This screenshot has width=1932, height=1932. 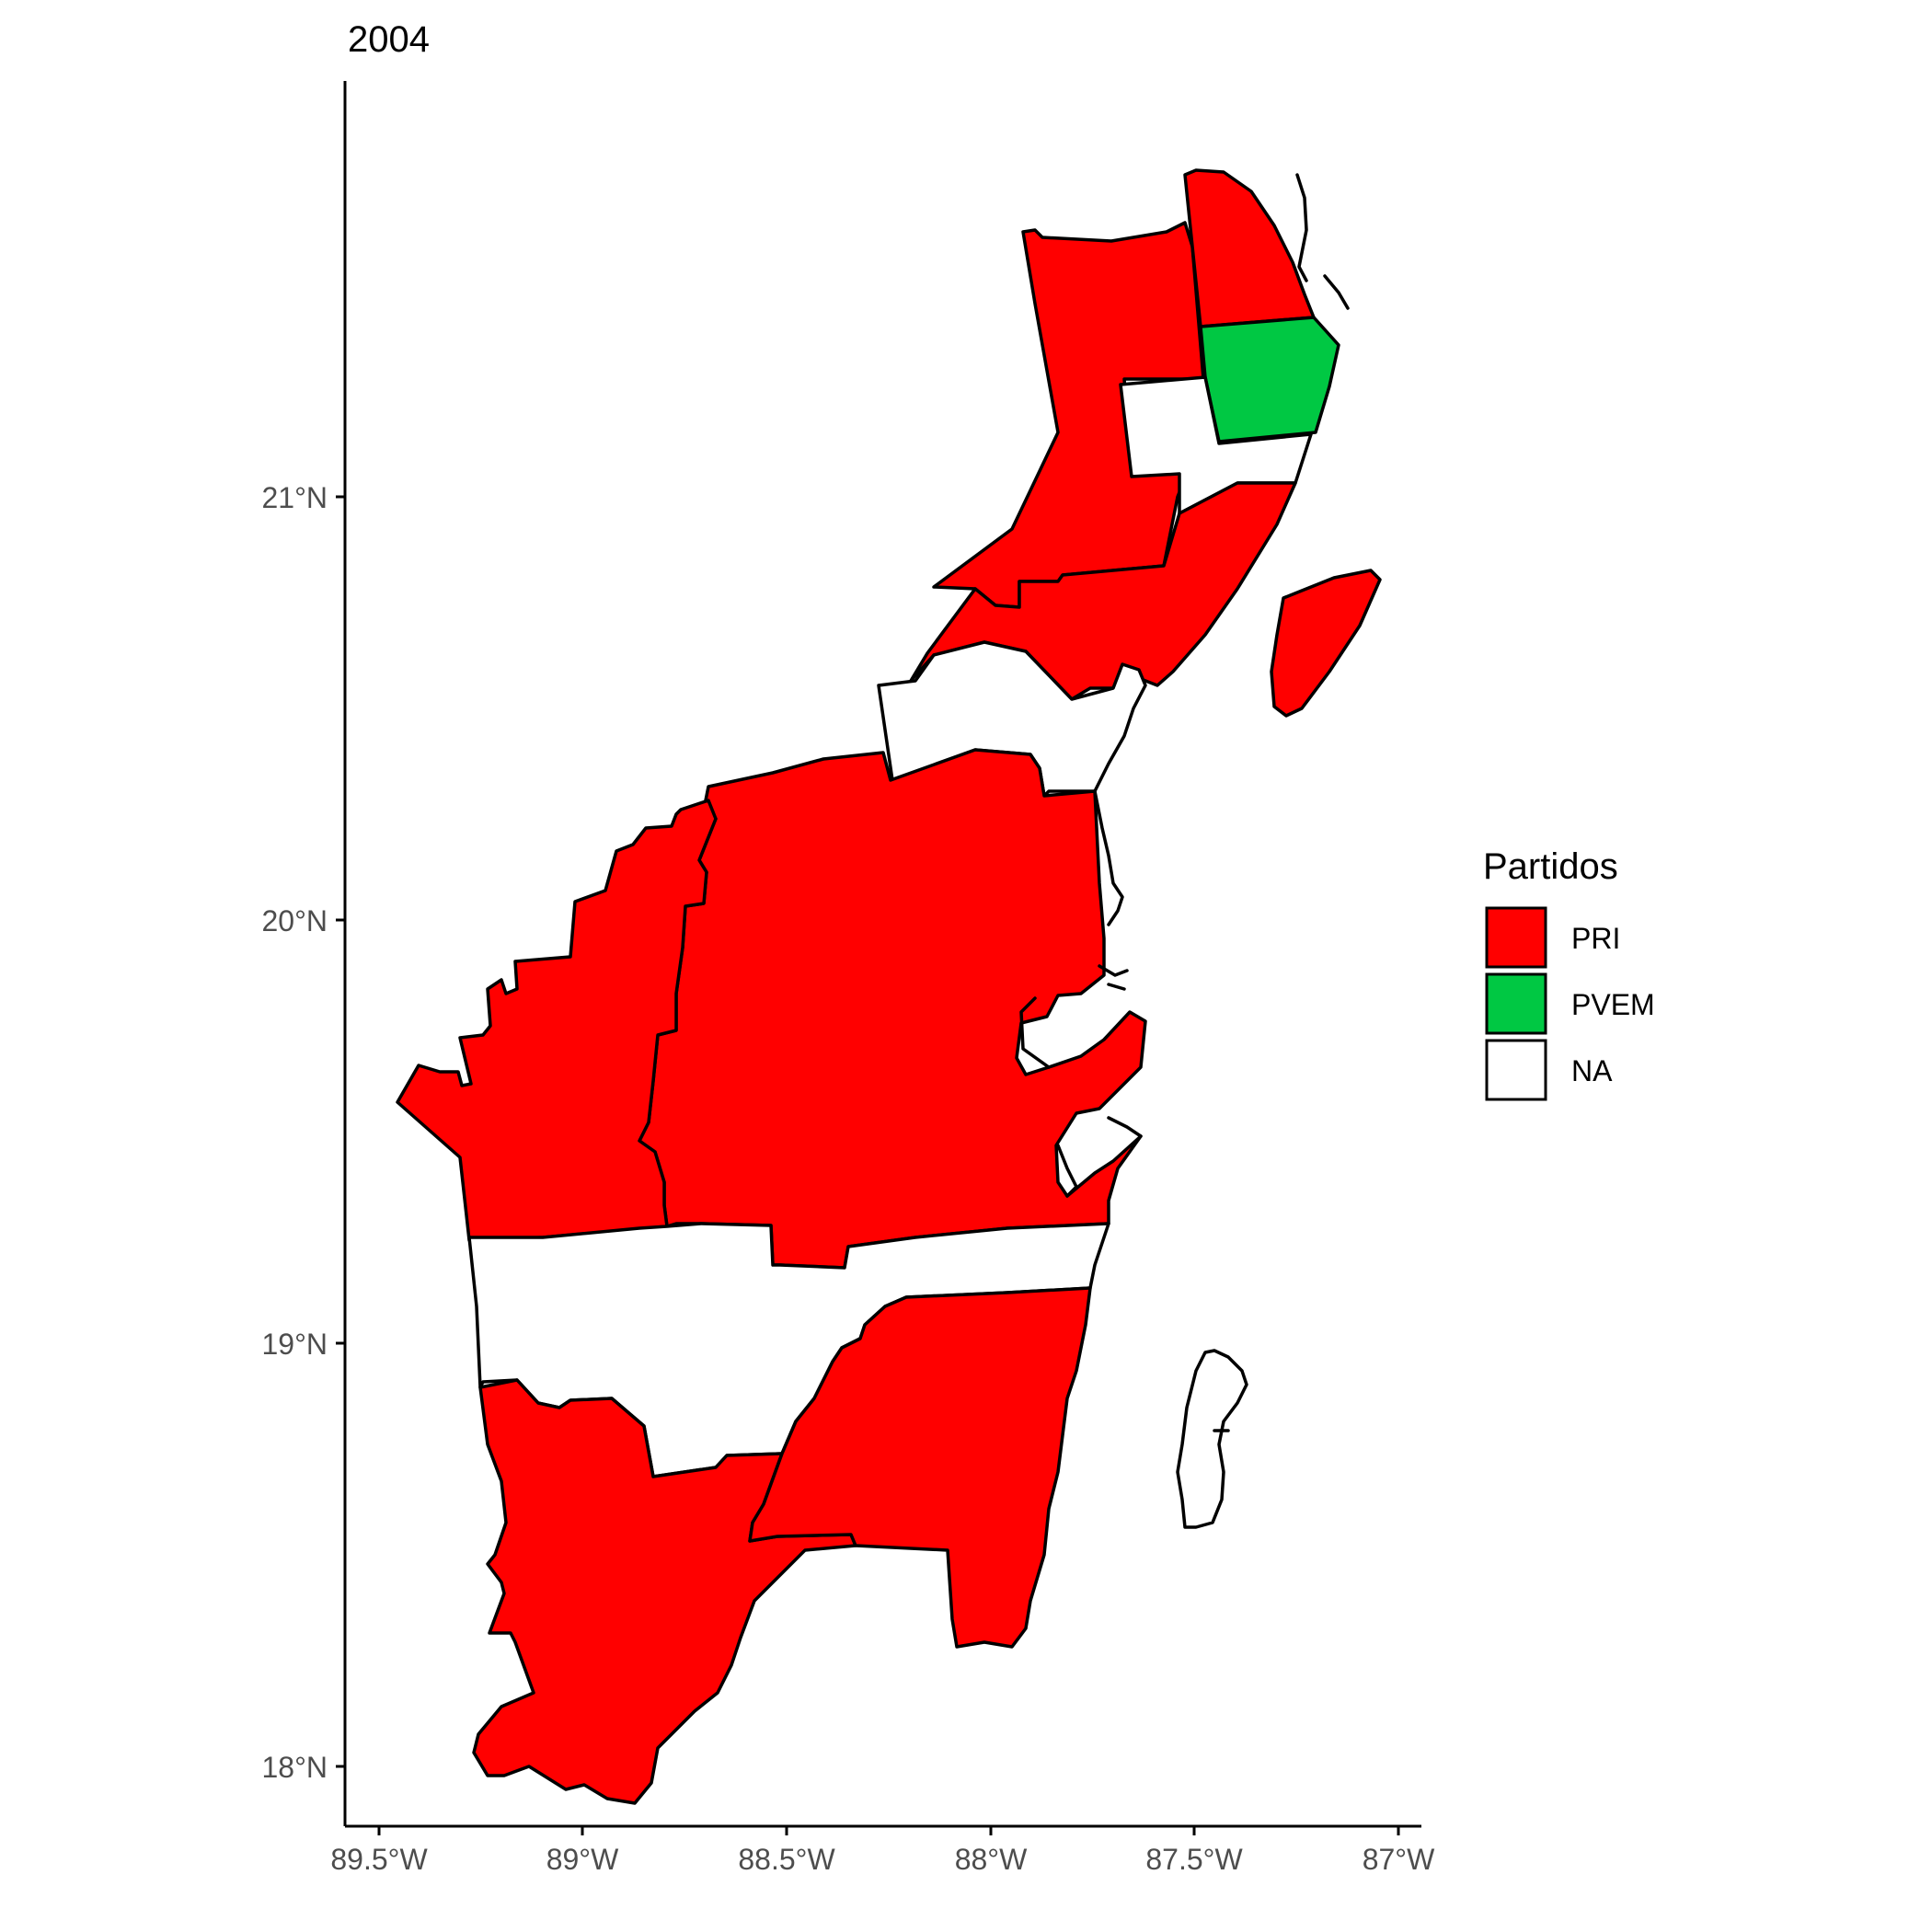 What do you see at coordinates (295, 1344) in the screenshot?
I see `y-tick-label-19: 19°N` at bounding box center [295, 1344].